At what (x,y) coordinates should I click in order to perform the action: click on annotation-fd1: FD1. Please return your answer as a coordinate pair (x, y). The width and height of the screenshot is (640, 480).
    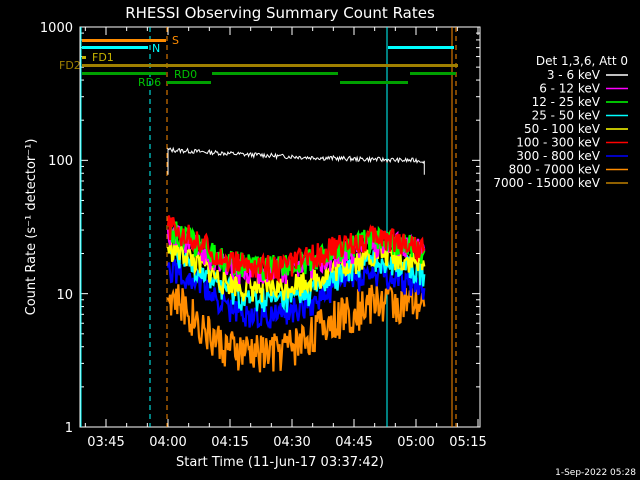
    Looking at the image, I should click on (103, 57).